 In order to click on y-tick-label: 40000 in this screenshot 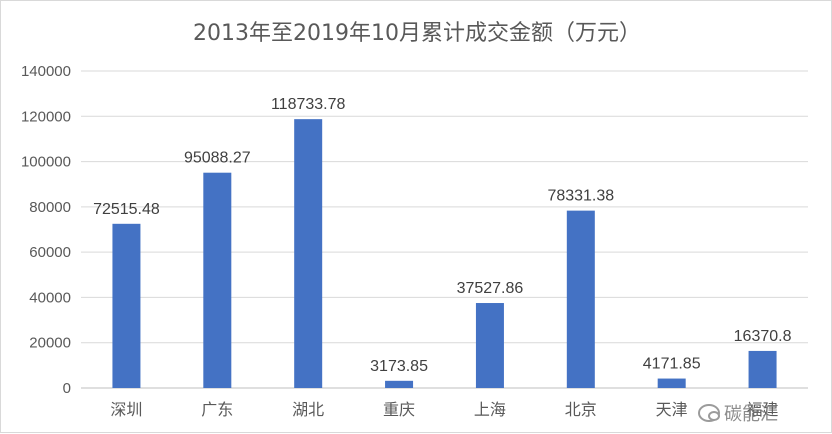, I will do `click(50, 297)`.